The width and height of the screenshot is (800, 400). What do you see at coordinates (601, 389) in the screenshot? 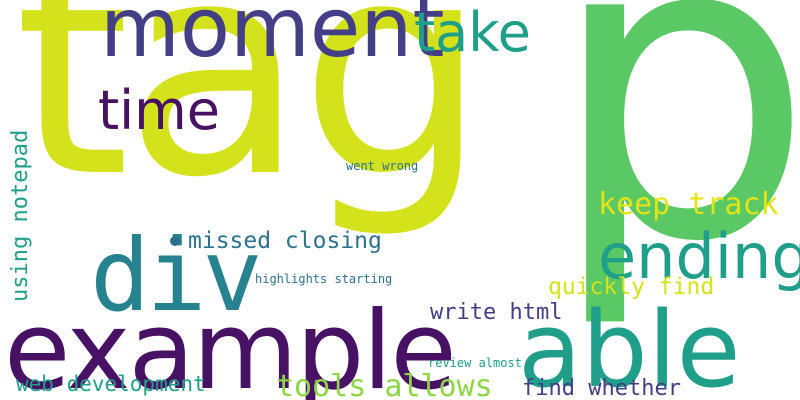
I see `word-find-whether: find whether` at bounding box center [601, 389].